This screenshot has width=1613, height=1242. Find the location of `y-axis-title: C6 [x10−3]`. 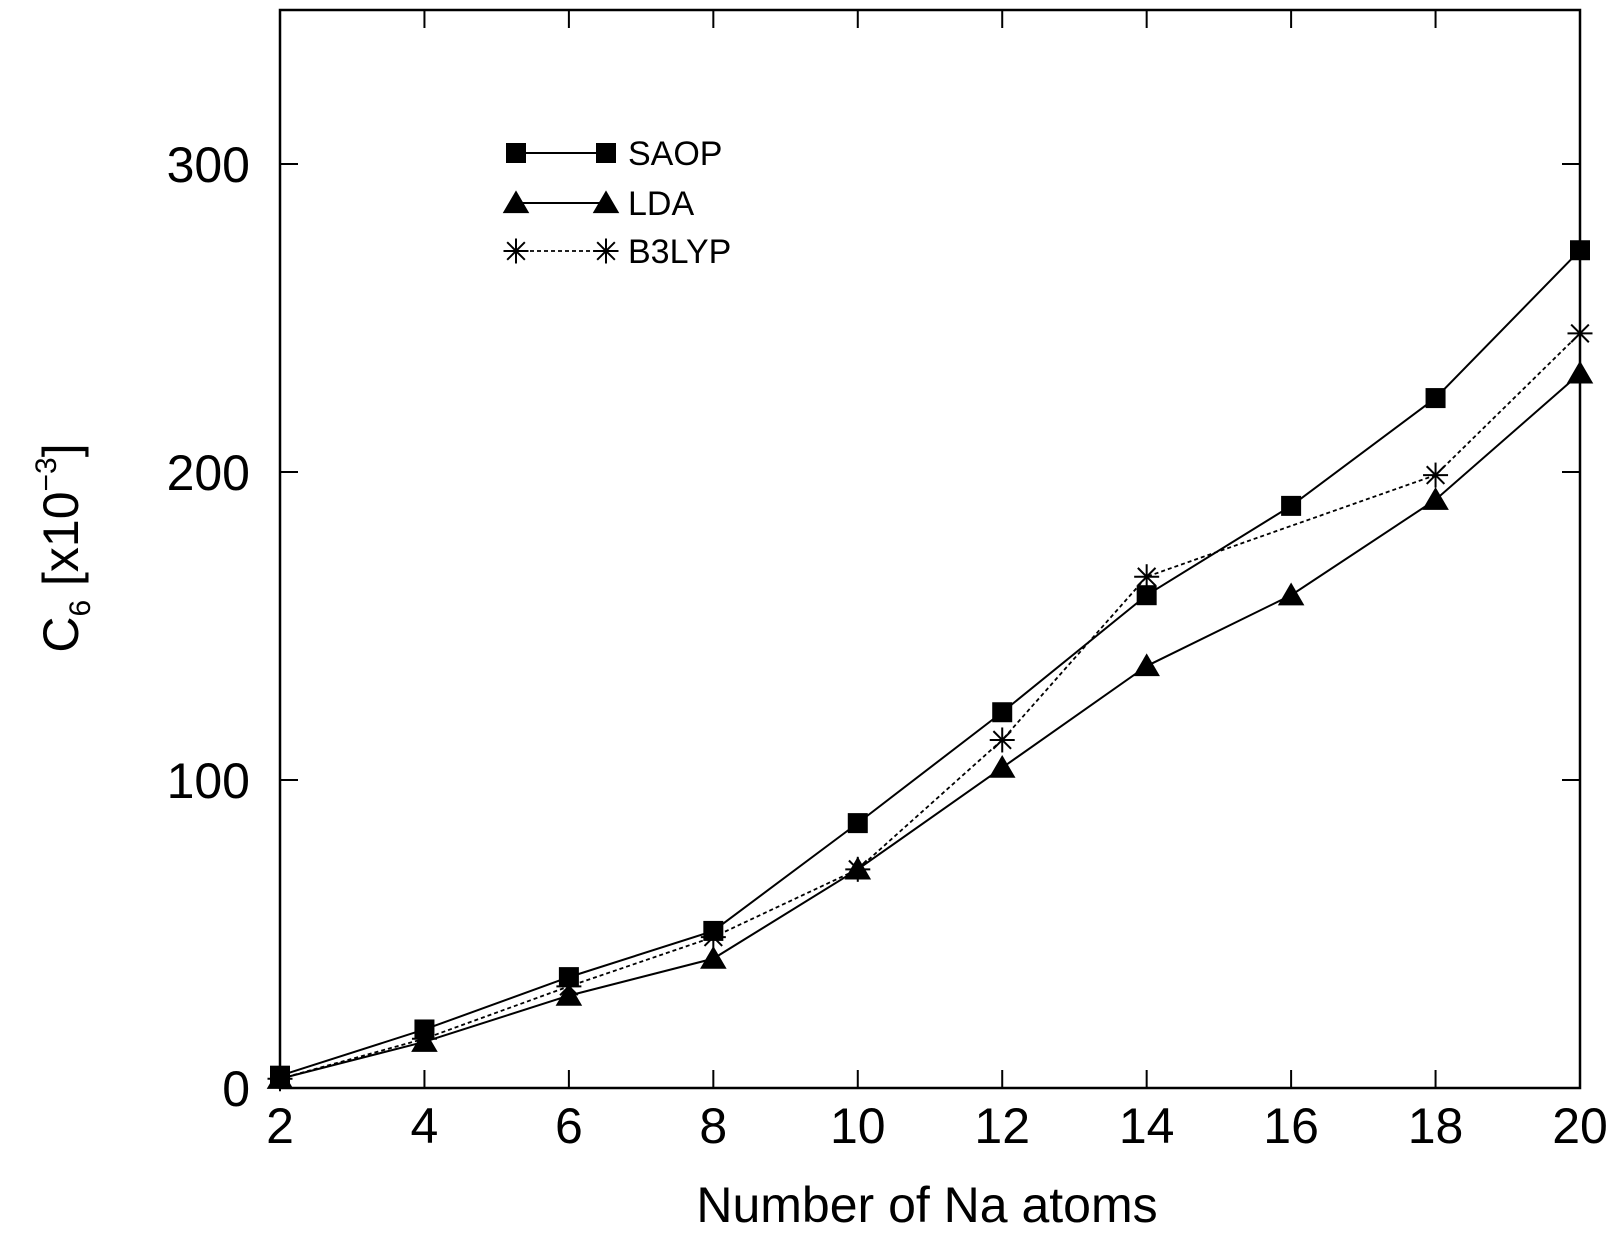

y-axis-title: C6 [x10−3] is located at coordinates (63, 547).